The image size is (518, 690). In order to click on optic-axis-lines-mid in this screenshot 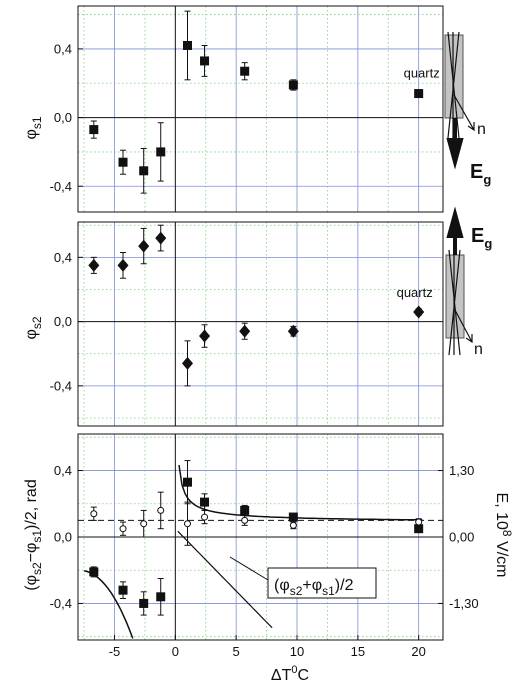, I will do `click(454, 302)`.